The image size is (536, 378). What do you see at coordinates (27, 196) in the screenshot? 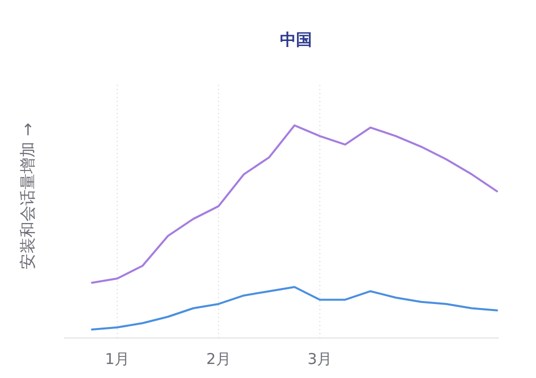
I see `y-axis-title: 安装和会话量增加 →` at bounding box center [27, 196].